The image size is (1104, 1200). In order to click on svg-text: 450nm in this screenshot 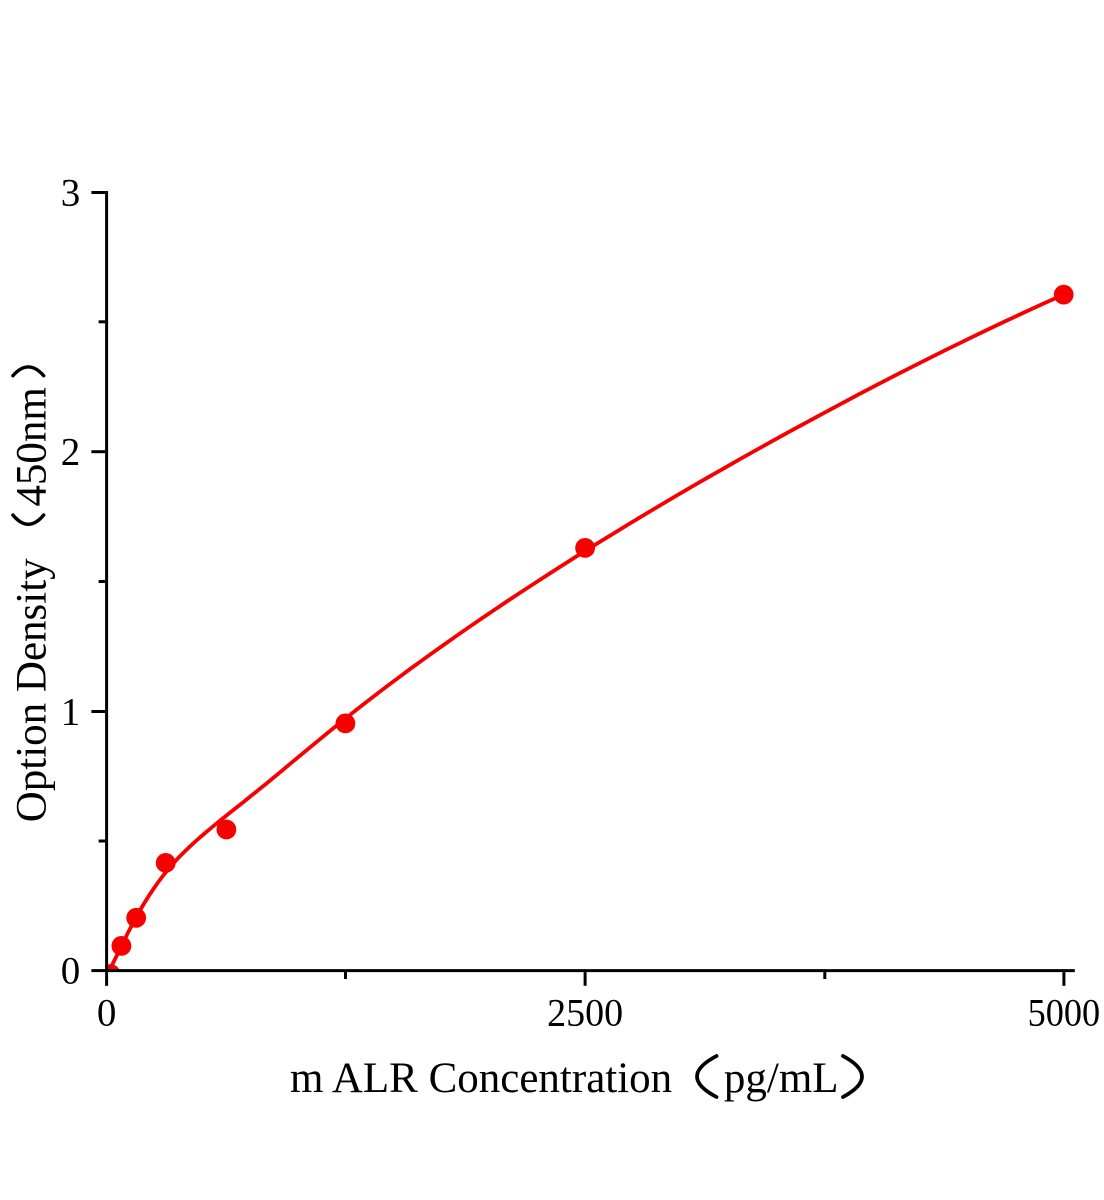, I will do `click(32, 446)`.